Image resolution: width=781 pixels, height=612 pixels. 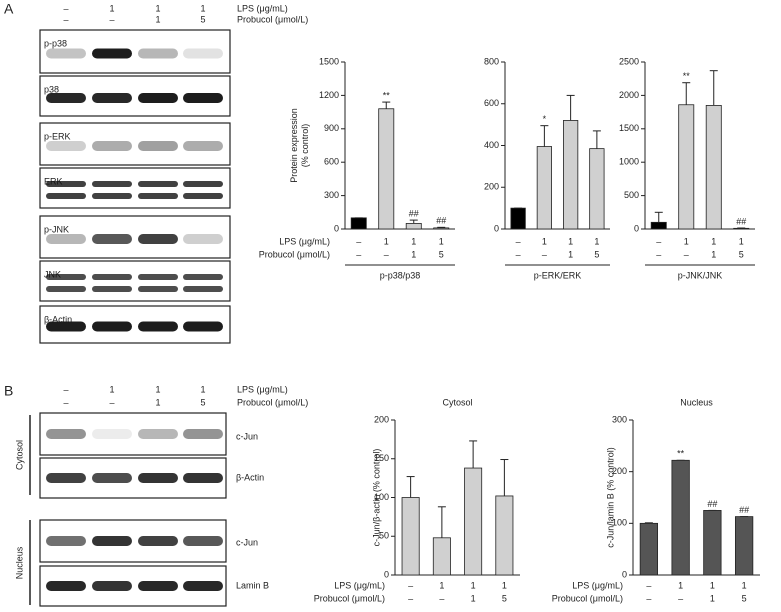 What do you see at coordinates (629, 162) in the screenshot?
I see `y-tick-label: 1000` at bounding box center [629, 162].